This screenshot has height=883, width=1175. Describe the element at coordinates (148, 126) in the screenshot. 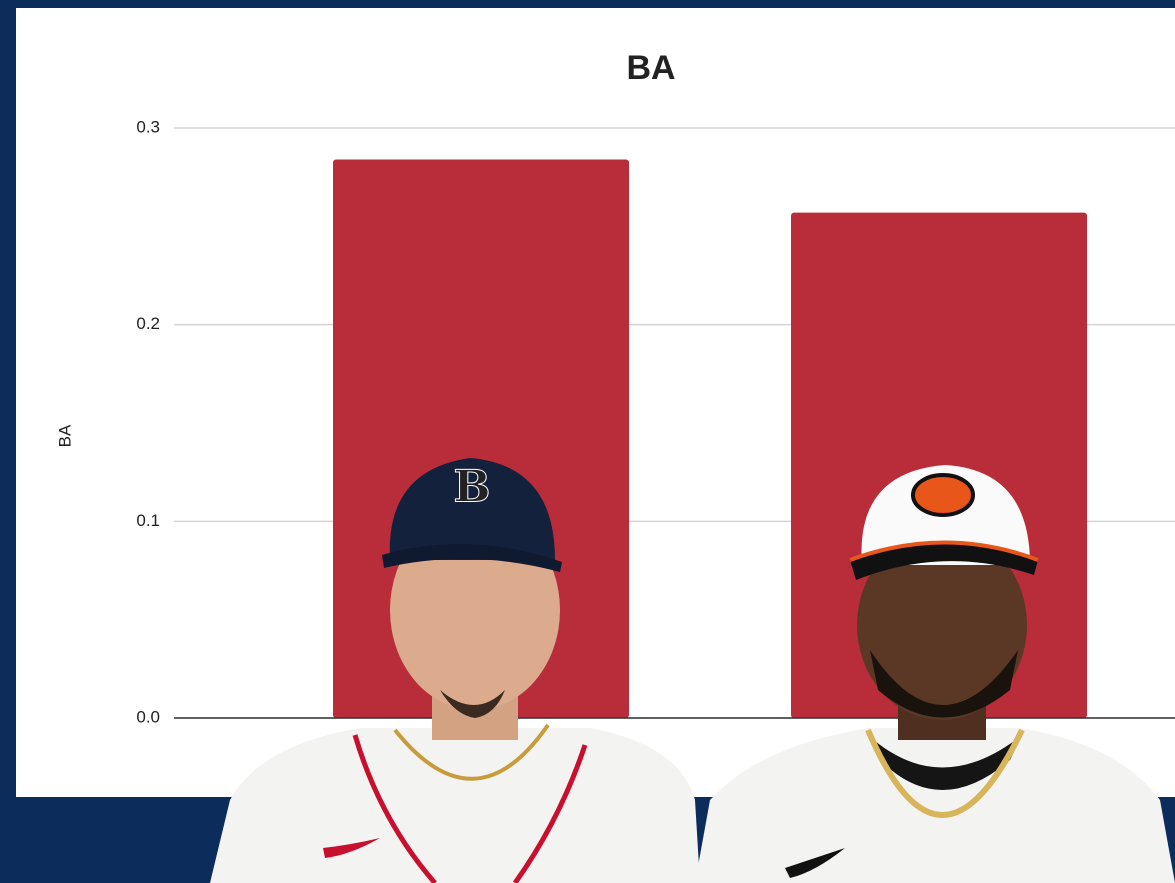

I see `y-tick-label: 0.3` at that location.